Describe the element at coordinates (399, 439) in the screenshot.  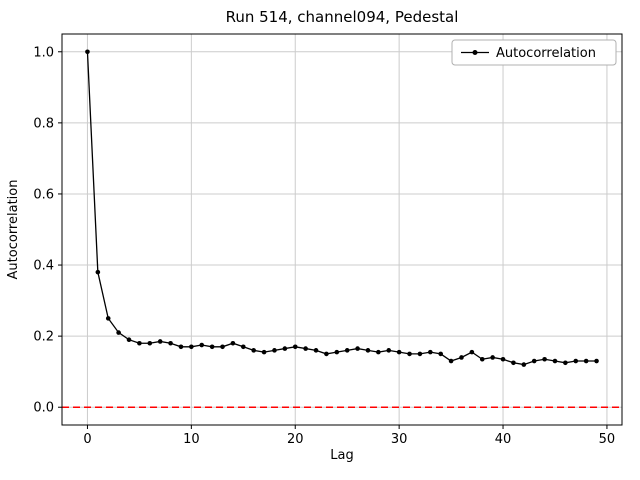
I see `x-tick-label: 30` at that location.